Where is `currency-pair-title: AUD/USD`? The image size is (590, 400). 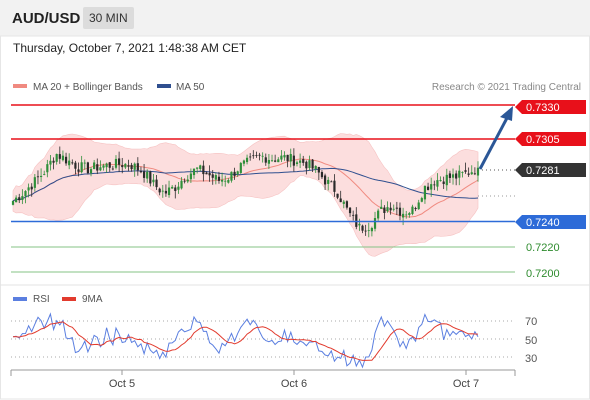 currency-pair-title: AUD/USD is located at coordinates (46, 18).